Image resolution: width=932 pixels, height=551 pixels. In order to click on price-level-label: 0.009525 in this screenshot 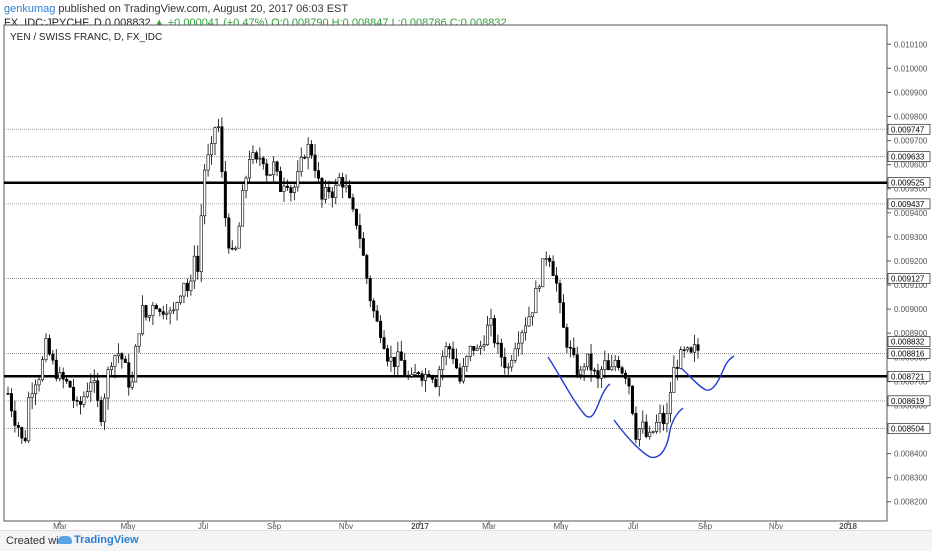, I will do `click(908, 183)`.